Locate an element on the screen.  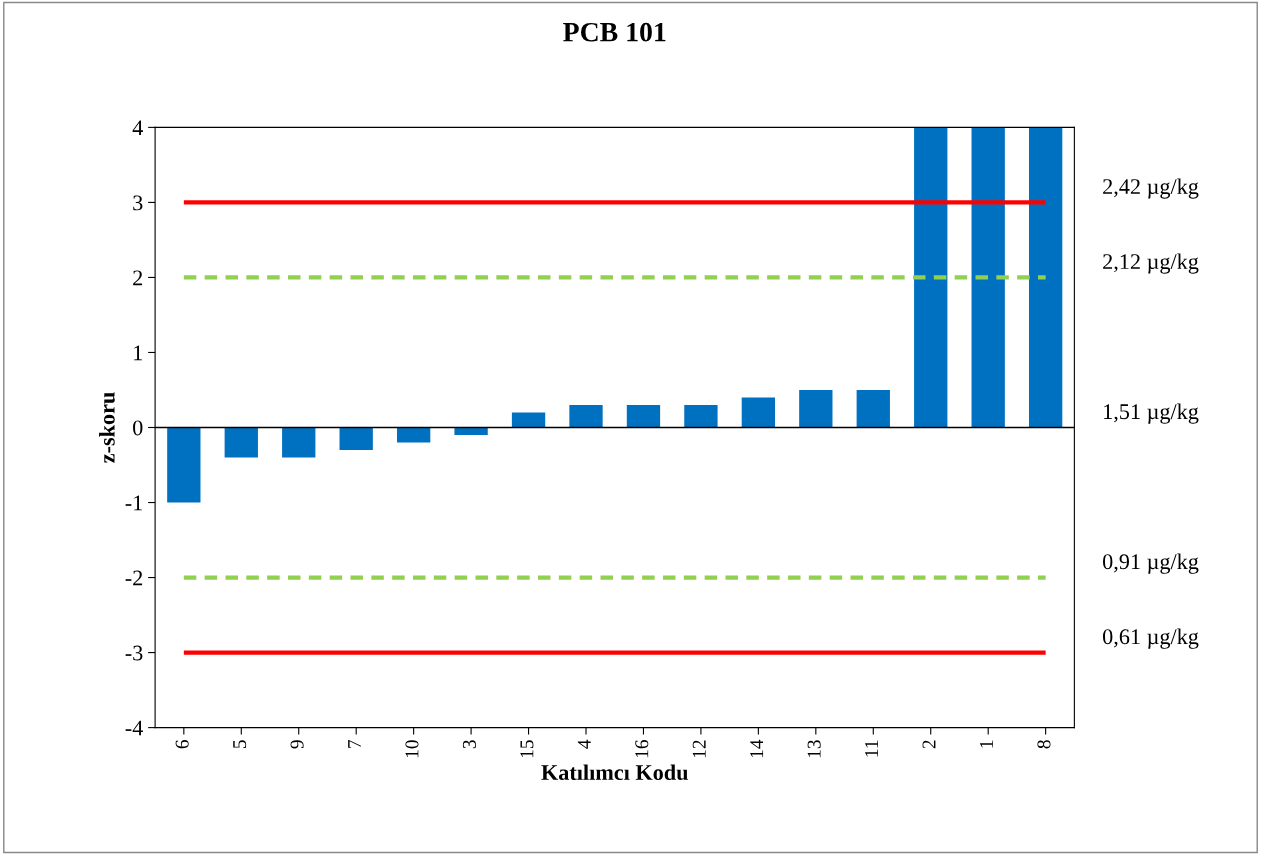
x-tick-label: 16 is located at coordinates (642, 748).